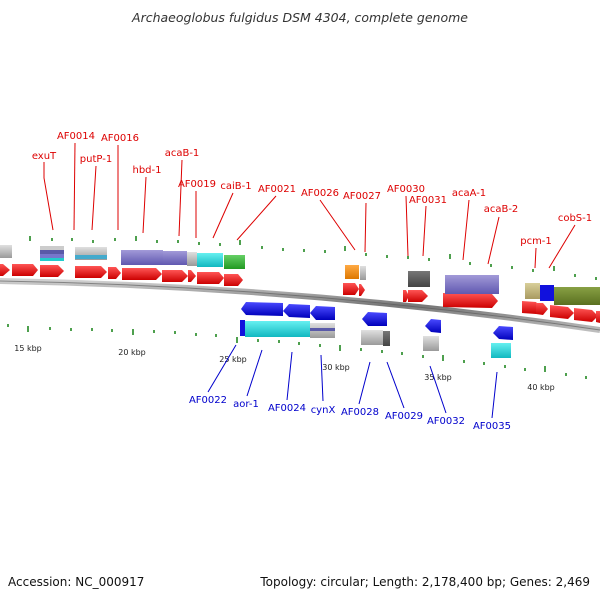 The width and height of the screenshot is (600, 600). I want to click on scale-label: 35 kbp, so click(438, 377).